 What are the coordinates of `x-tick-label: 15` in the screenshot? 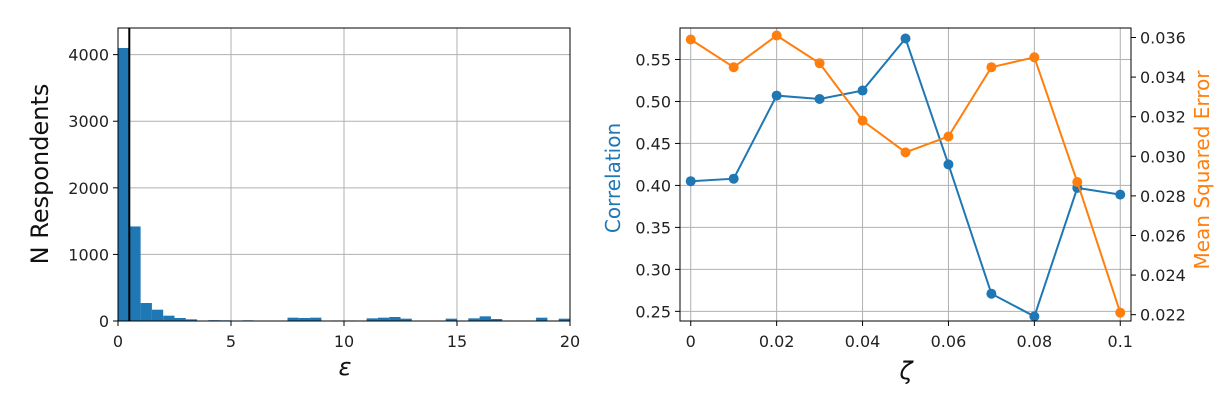 It's located at (457, 341).